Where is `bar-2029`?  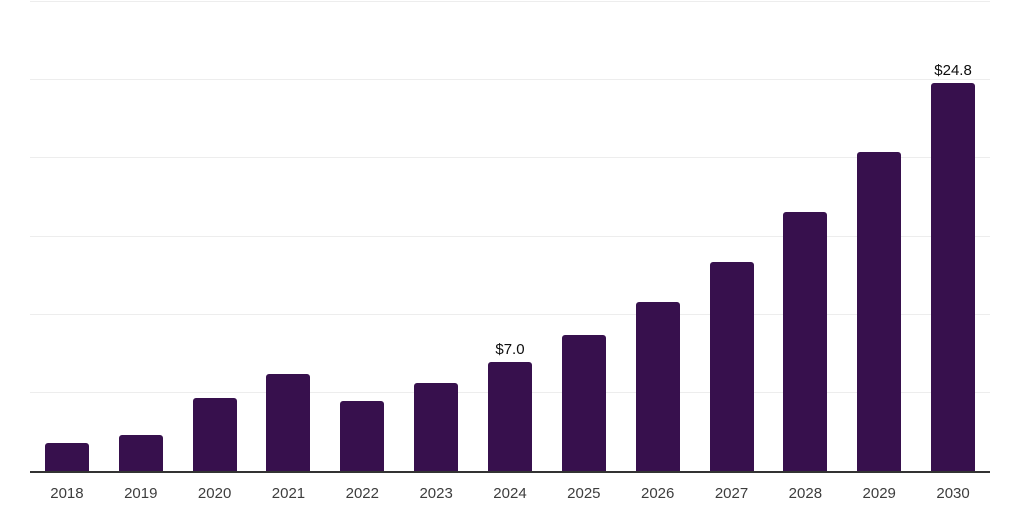
bar-2029 is located at coordinates (879, 311).